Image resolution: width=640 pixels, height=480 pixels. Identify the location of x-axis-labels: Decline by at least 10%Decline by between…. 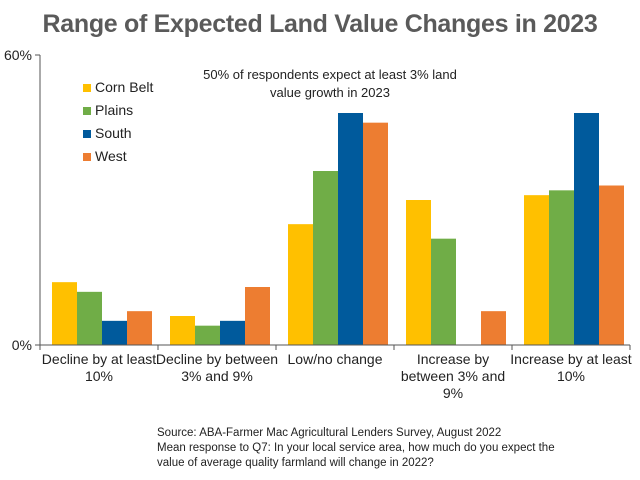
(337, 376).